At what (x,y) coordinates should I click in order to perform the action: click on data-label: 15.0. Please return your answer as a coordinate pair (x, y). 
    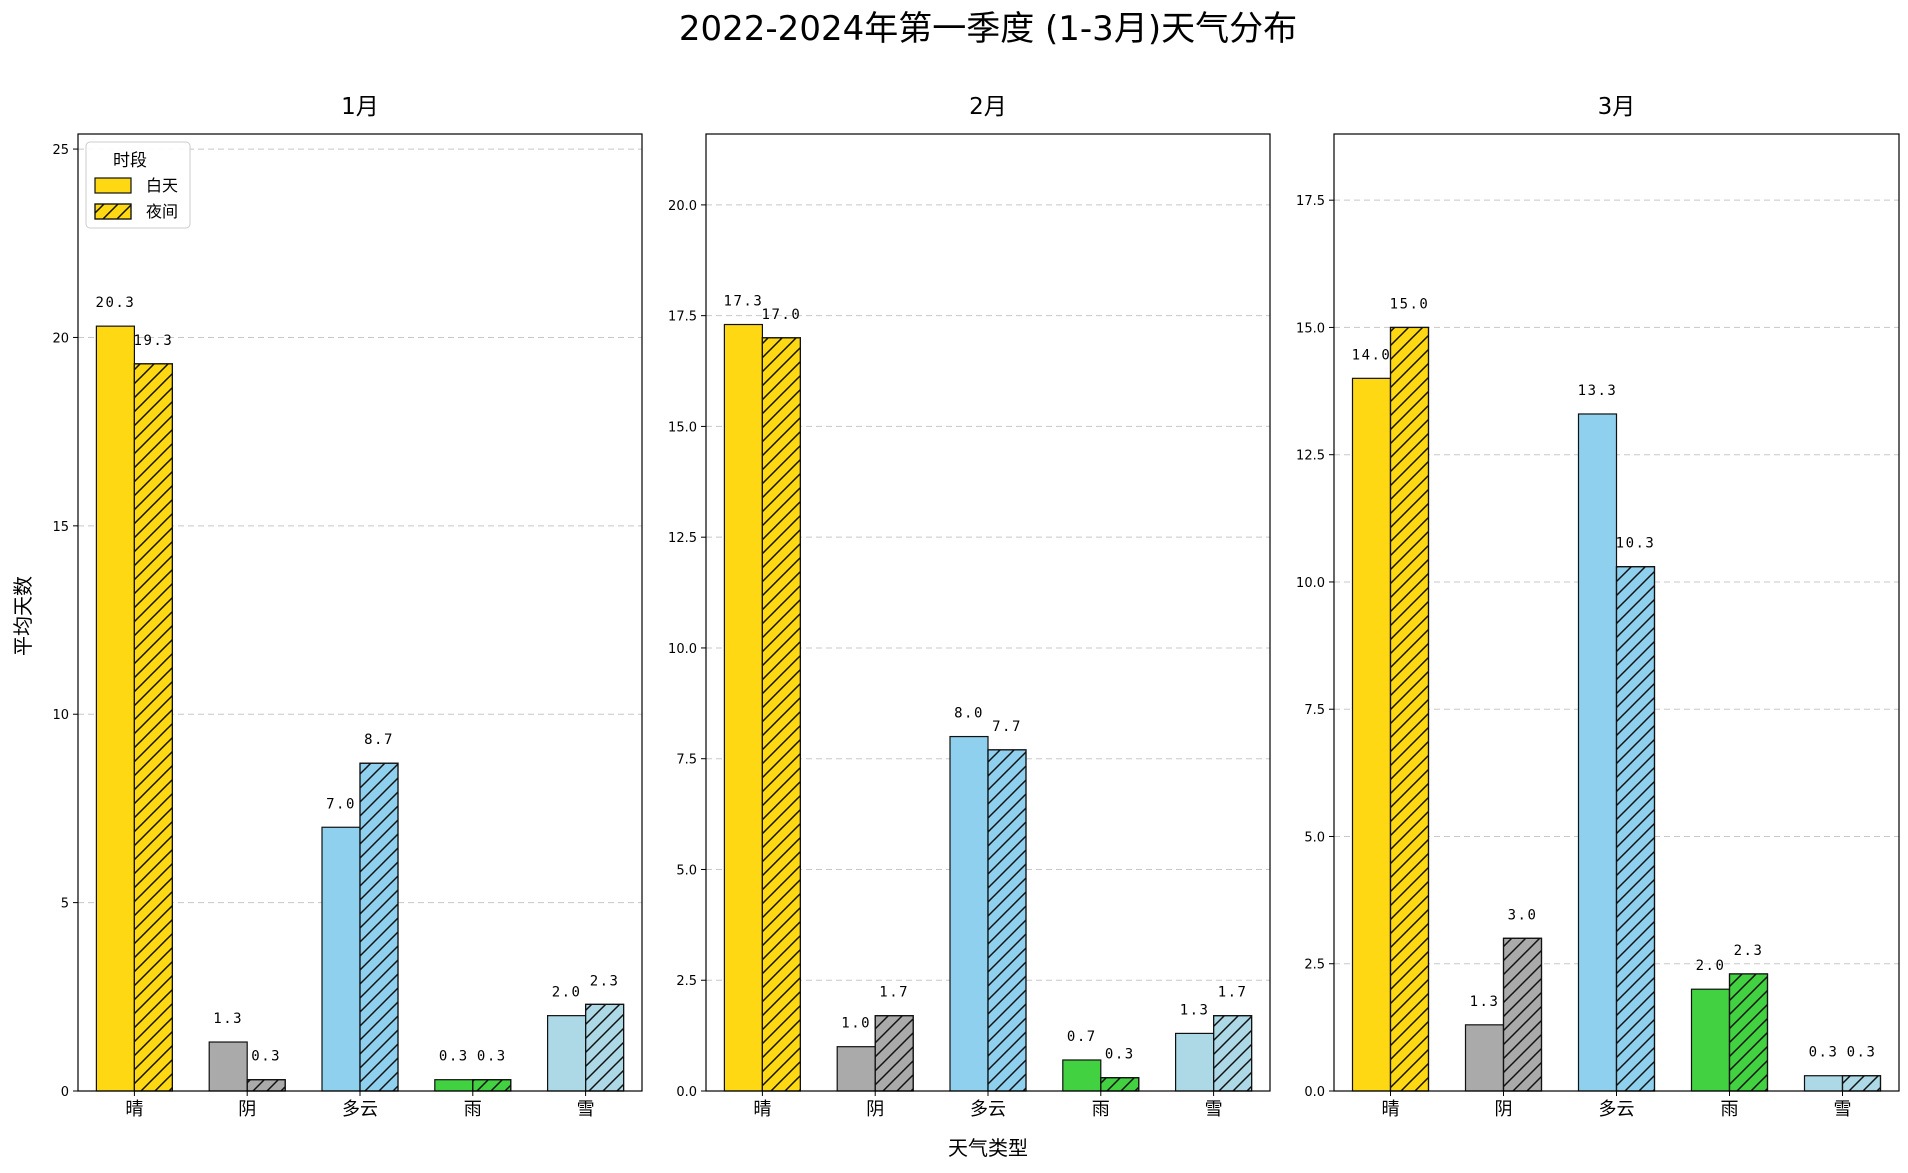
    Looking at the image, I should click on (1410, 304).